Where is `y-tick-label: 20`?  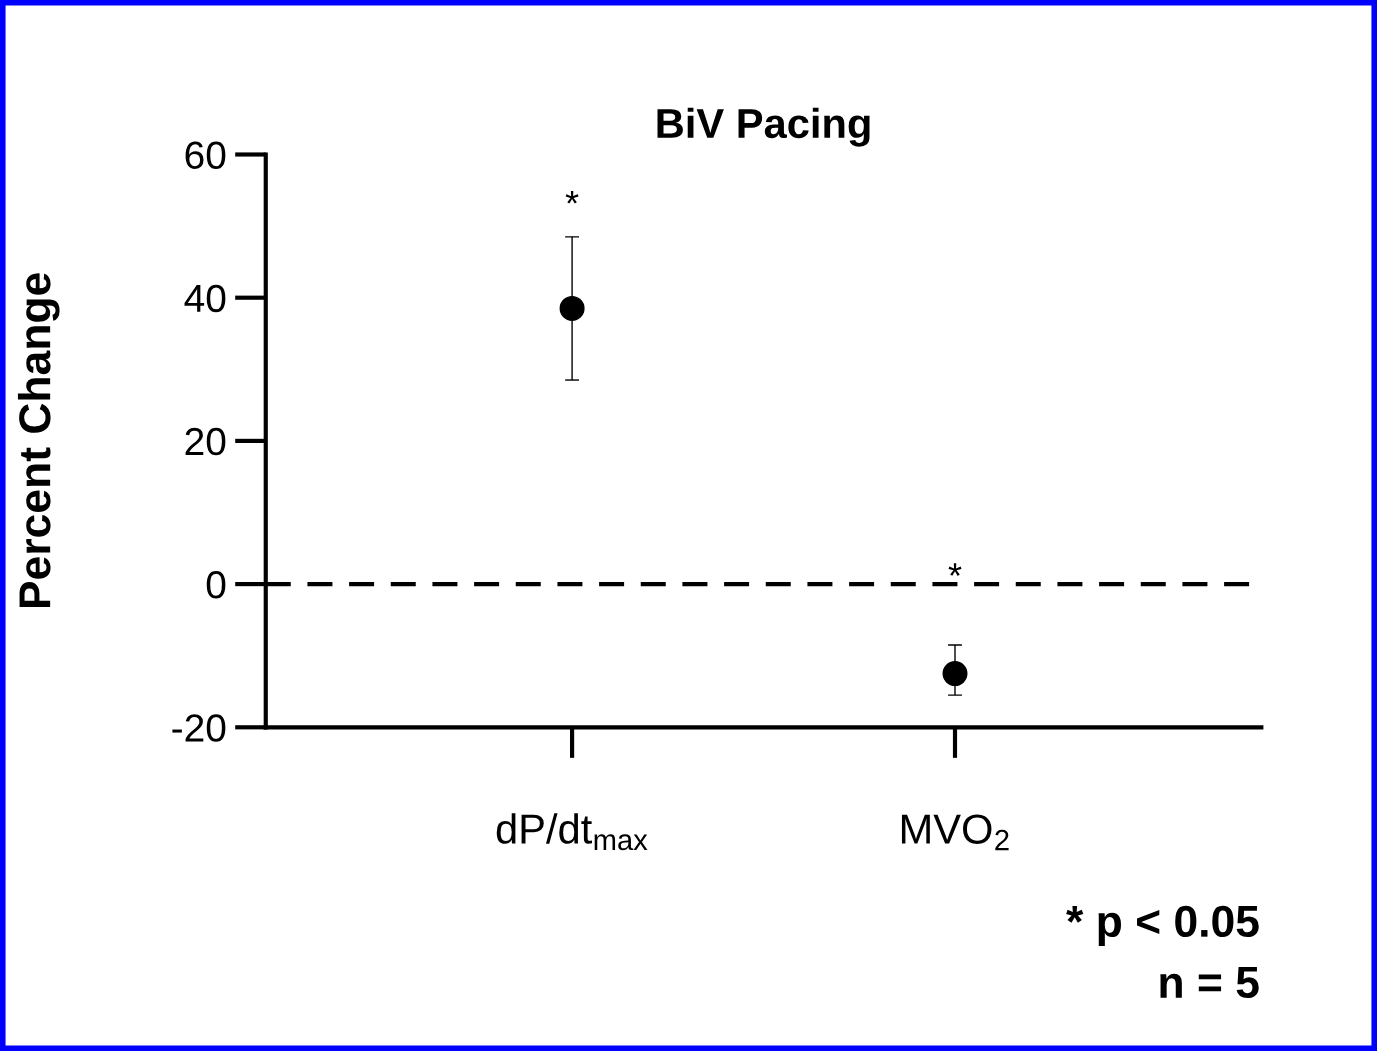
y-tick-label: 20 is located at coordinates (205, 441).